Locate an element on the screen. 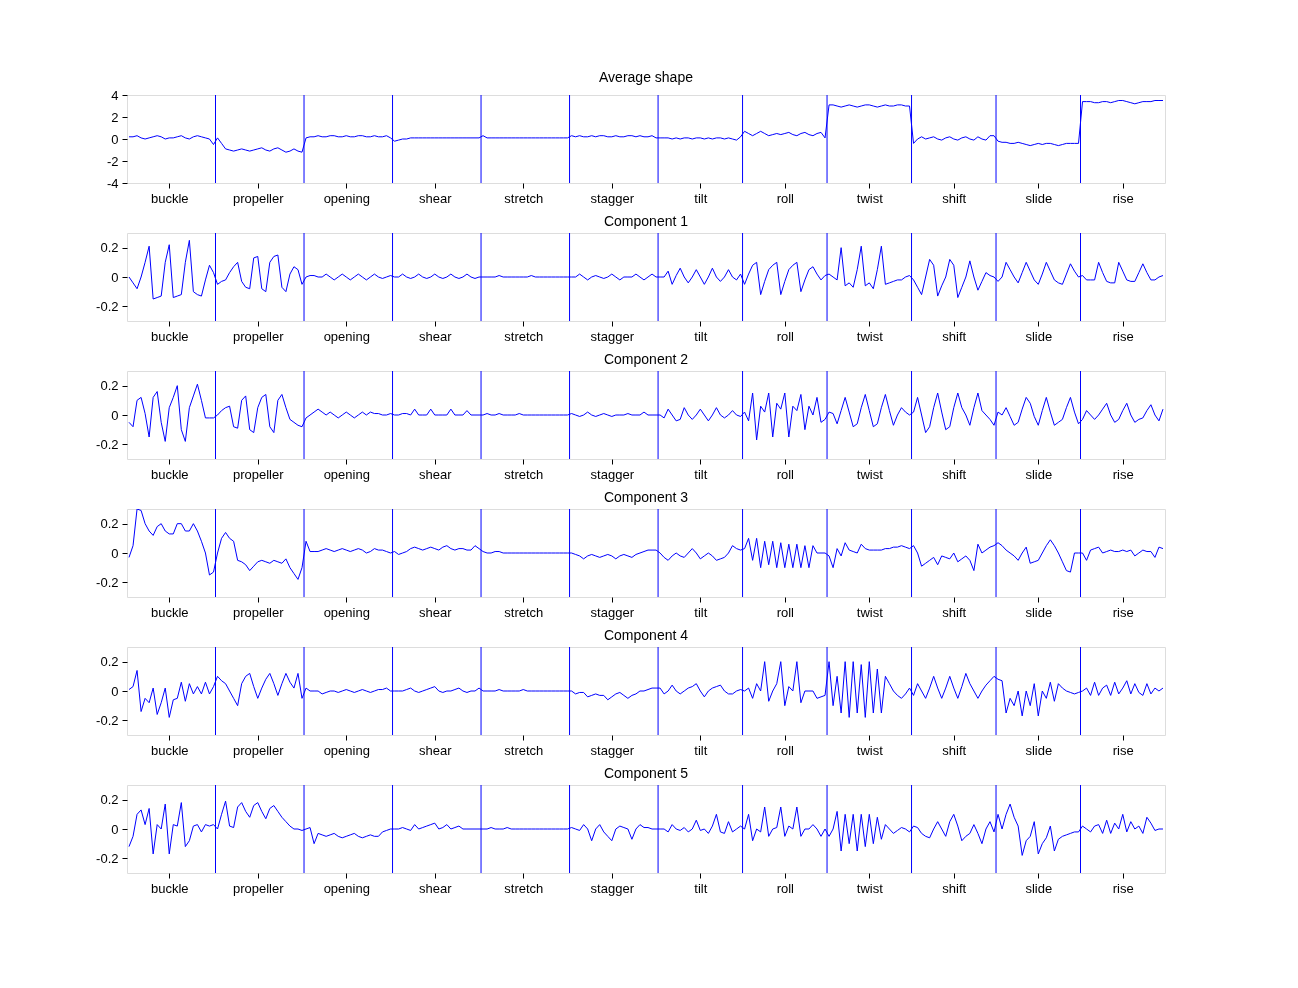  y-tick-label: -2 is located at coordinates (112, 161).